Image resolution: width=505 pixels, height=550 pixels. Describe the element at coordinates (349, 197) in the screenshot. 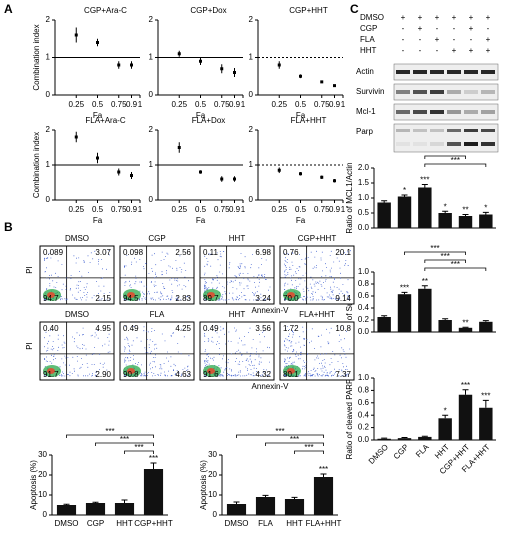

I see `y-axis-label: Ratio of MCL1/Actin` at that location.